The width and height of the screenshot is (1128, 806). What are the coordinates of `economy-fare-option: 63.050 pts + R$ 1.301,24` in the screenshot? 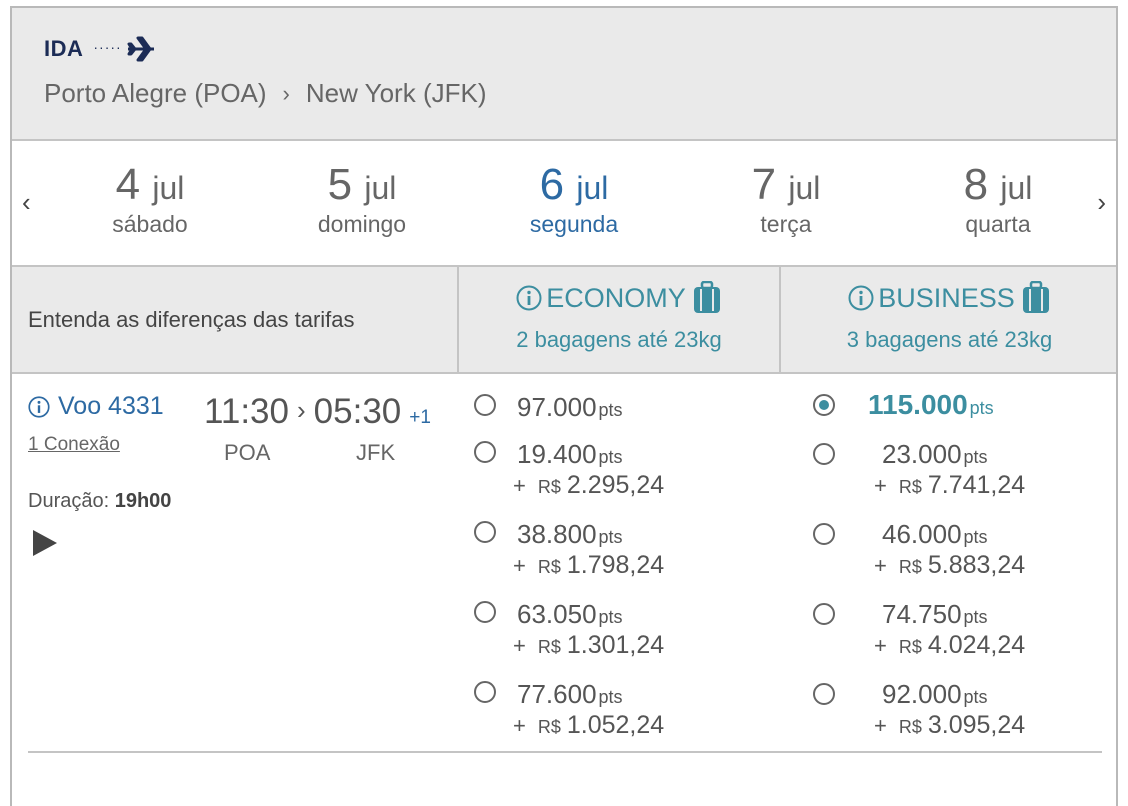 It's located at (619, 631).